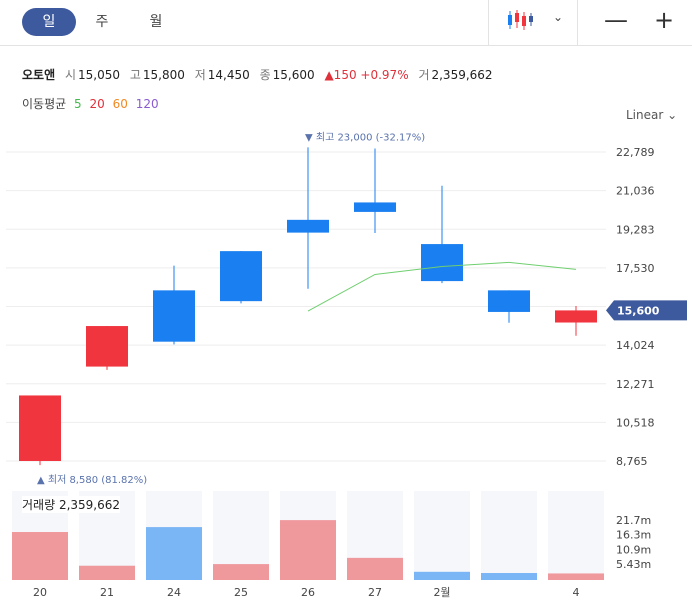 Image resolution: width=692 pixels, height=604 pixels. I want to click on ma-5: 5, so click(78, 104).